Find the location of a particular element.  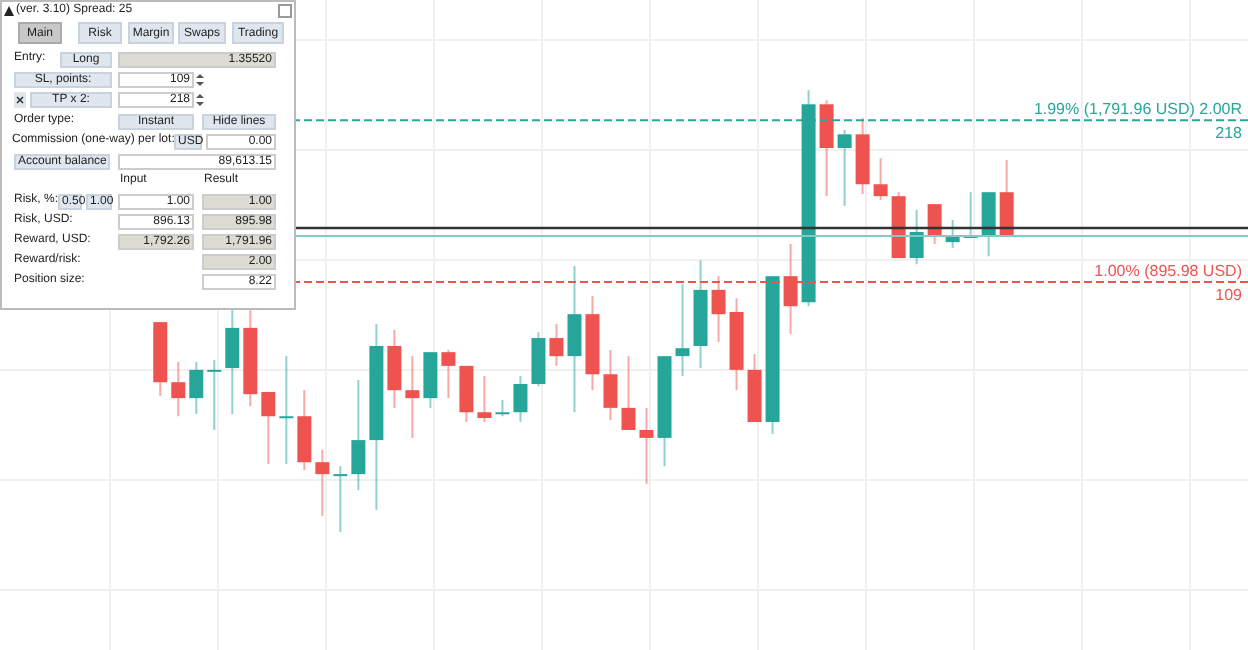

ref-line-label: 1.00% (895.98 USD) is located at coordinates (1168, 270).